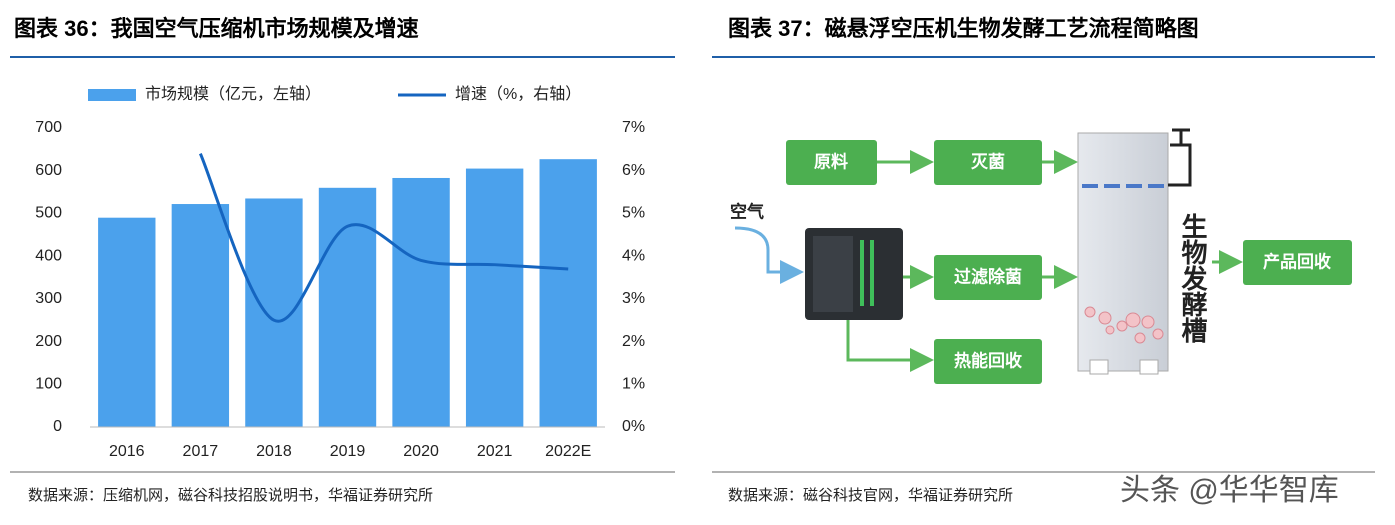 Image resolution: width=1395 pixels, height=525 pixels. I want to click on y-tick-label: 600, so click(48, 170).